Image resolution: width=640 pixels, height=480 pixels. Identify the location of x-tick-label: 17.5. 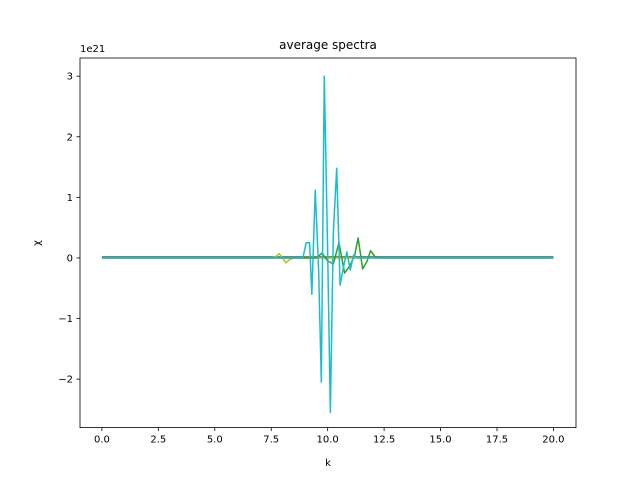
(497, 440).